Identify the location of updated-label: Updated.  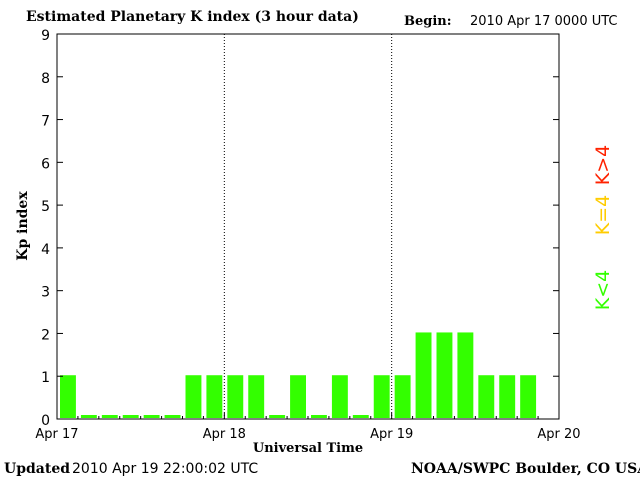
(37, 469).